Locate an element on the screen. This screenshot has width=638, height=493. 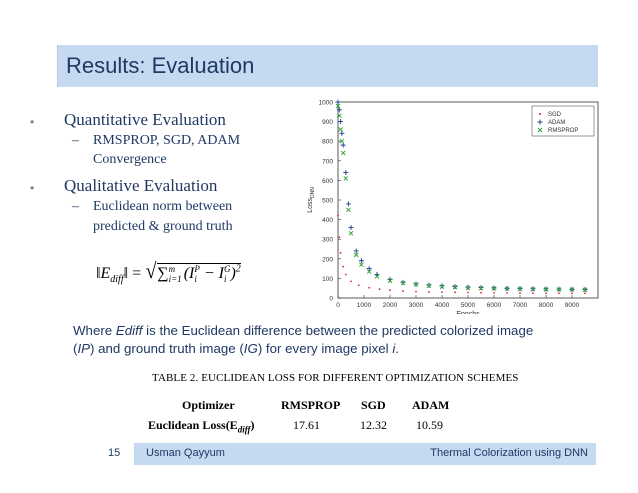
y-tick-label: 600 is located at coordinates (327, 181).